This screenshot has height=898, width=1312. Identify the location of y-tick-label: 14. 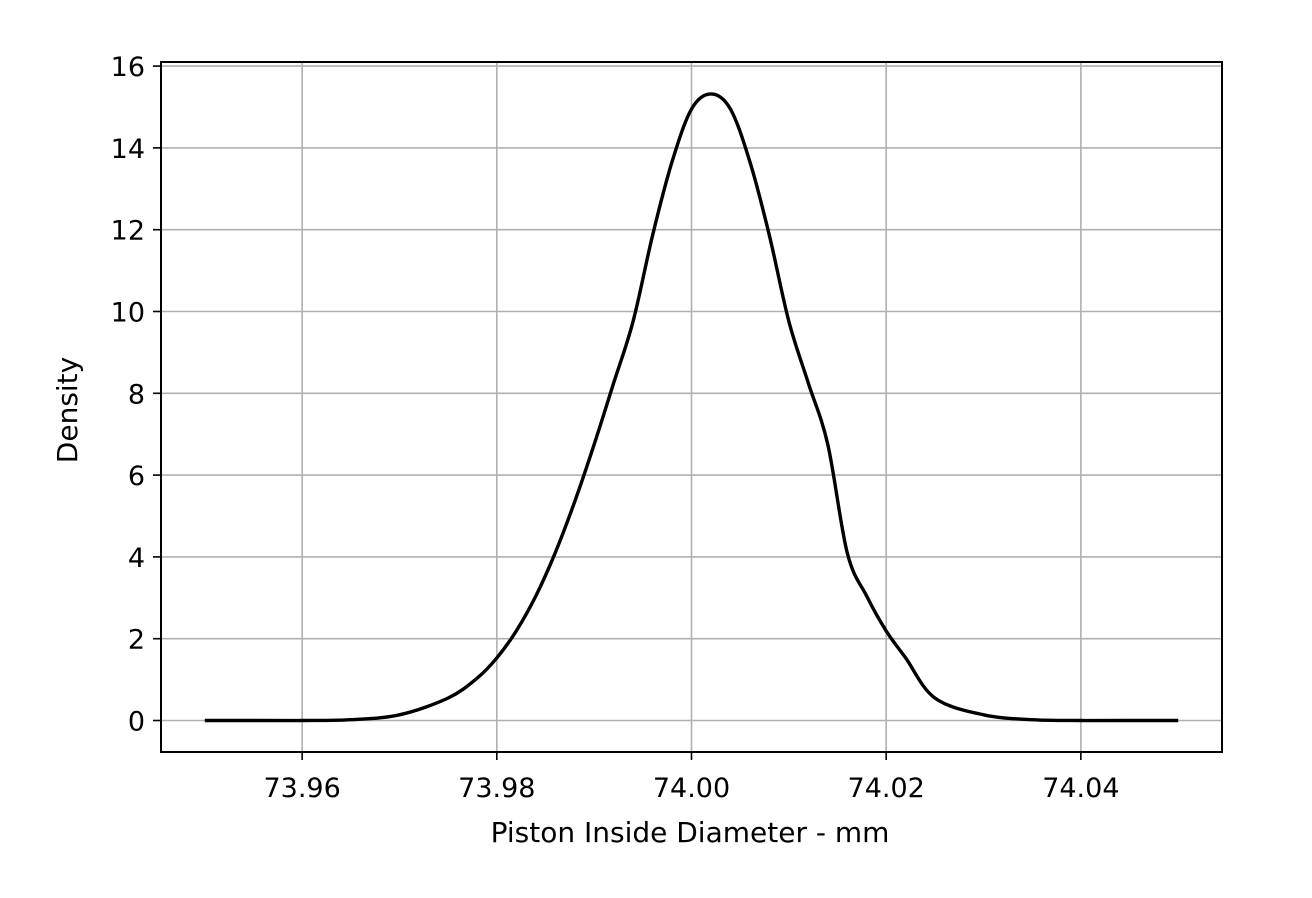
(128, 149).